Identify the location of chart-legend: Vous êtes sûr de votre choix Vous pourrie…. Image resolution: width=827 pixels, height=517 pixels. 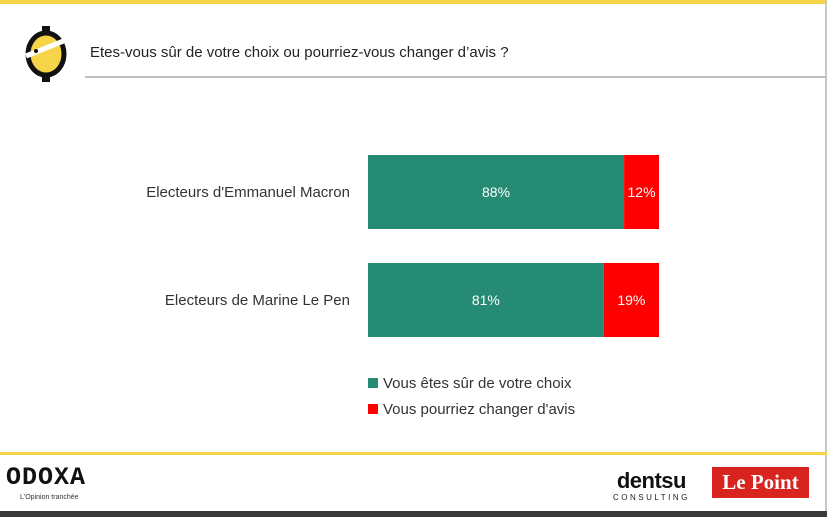
(471, 396).